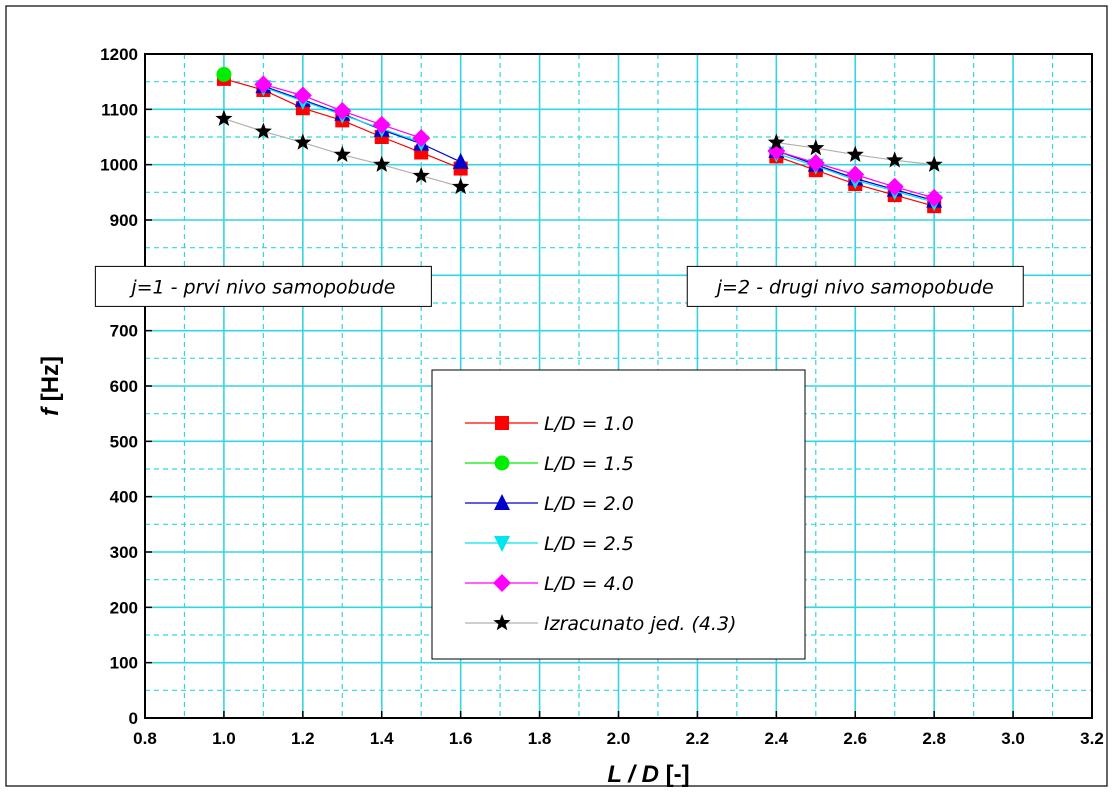  I want to click on legend-label: Izracunato jed. (4.3), so click(640, 624).